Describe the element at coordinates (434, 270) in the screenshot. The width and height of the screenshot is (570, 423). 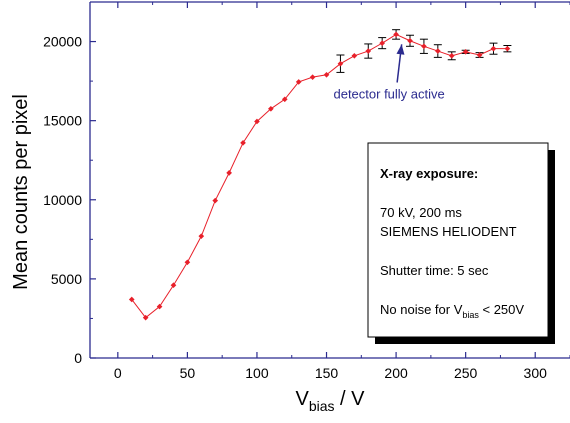
I see `legend-line-3: Shutter time: 5 sec` at that location.